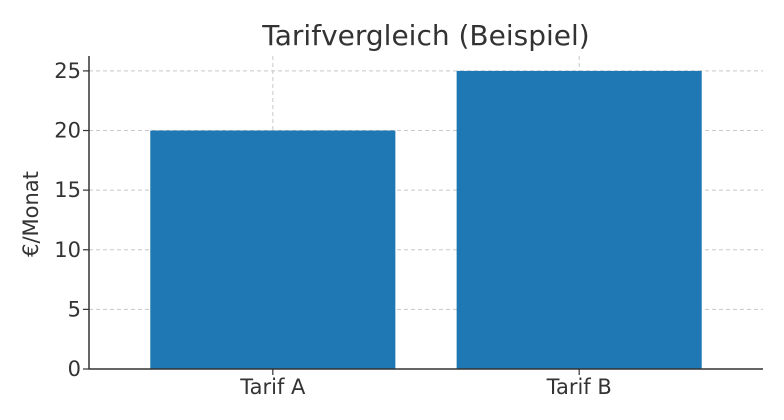 Image resolution: width=784 pixels, height=420 pixels. I want to click on y-tick-label: 20, so click(67, 131).